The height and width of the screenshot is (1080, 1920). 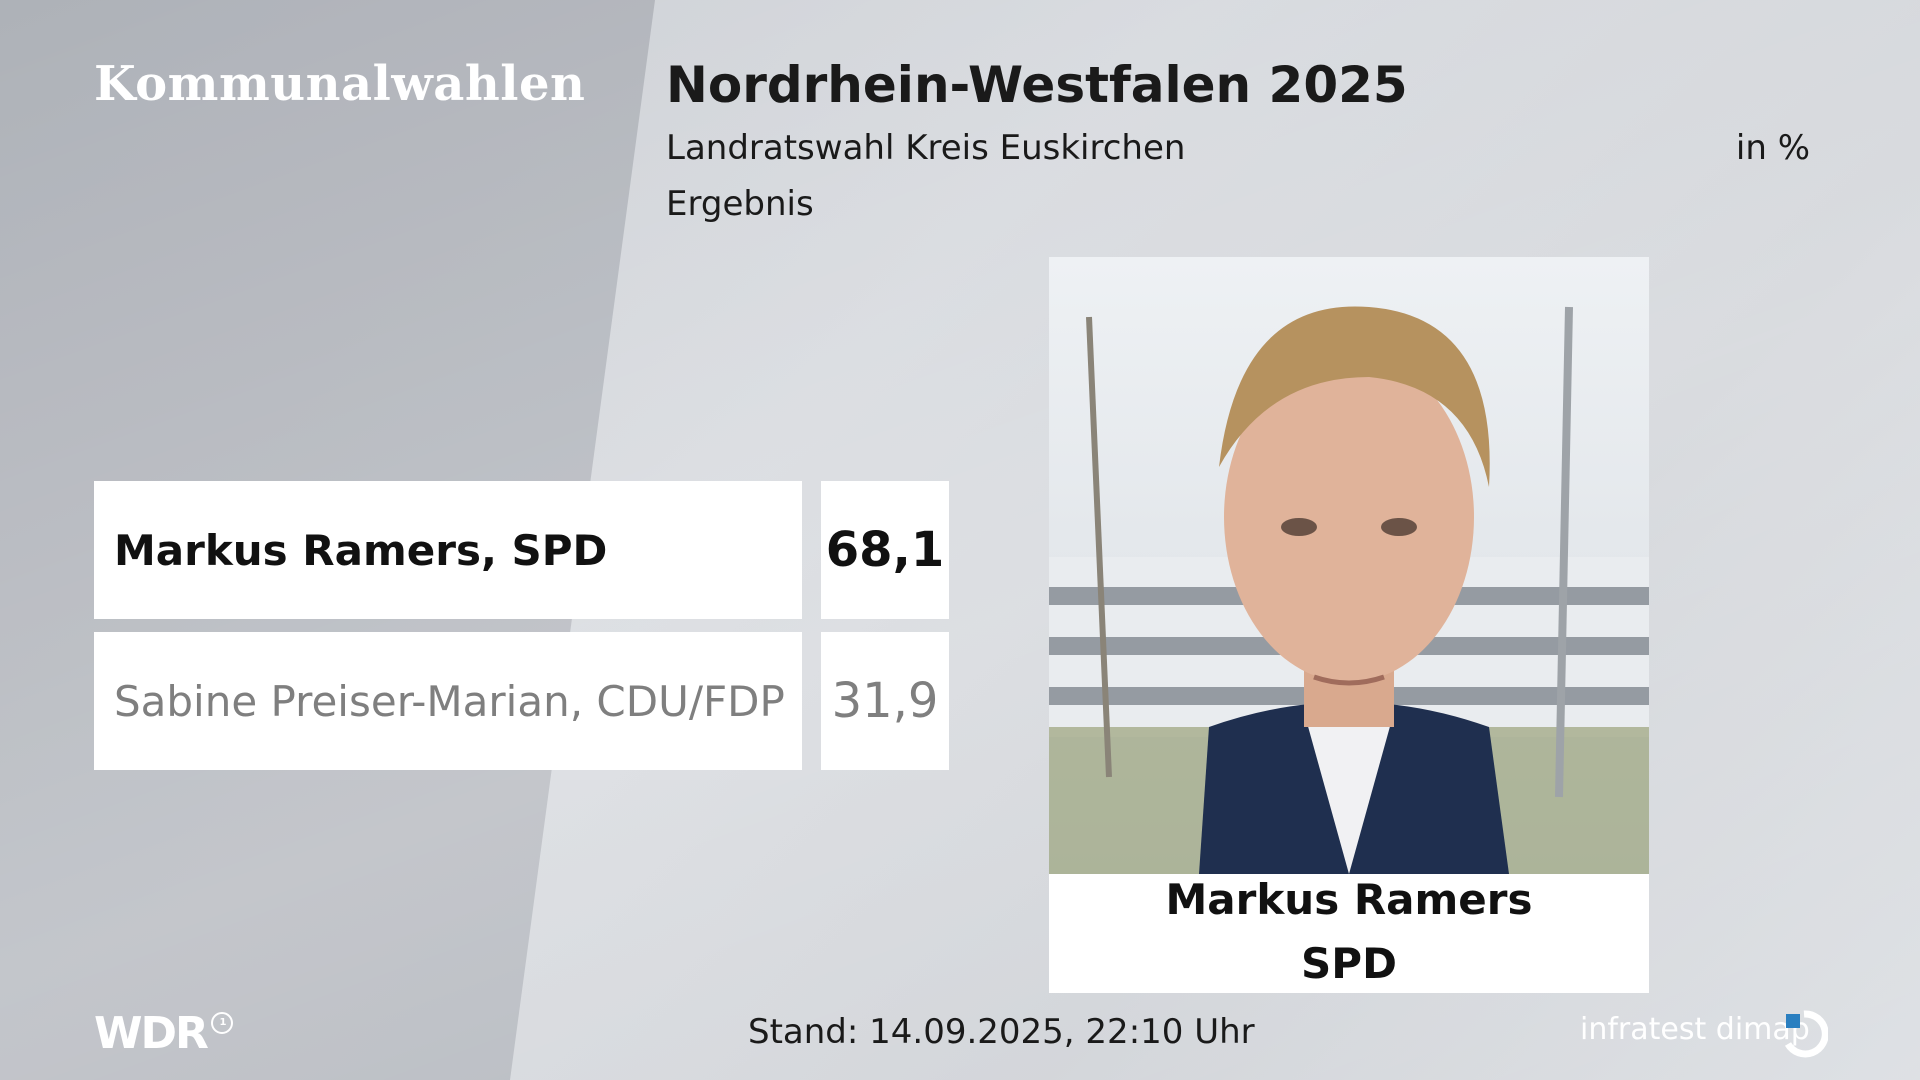 What do you see at coordinates (1349, 899) in the screenshot?
I see `winner-name: Markus Ramers` at bounding box center [1349, 899].